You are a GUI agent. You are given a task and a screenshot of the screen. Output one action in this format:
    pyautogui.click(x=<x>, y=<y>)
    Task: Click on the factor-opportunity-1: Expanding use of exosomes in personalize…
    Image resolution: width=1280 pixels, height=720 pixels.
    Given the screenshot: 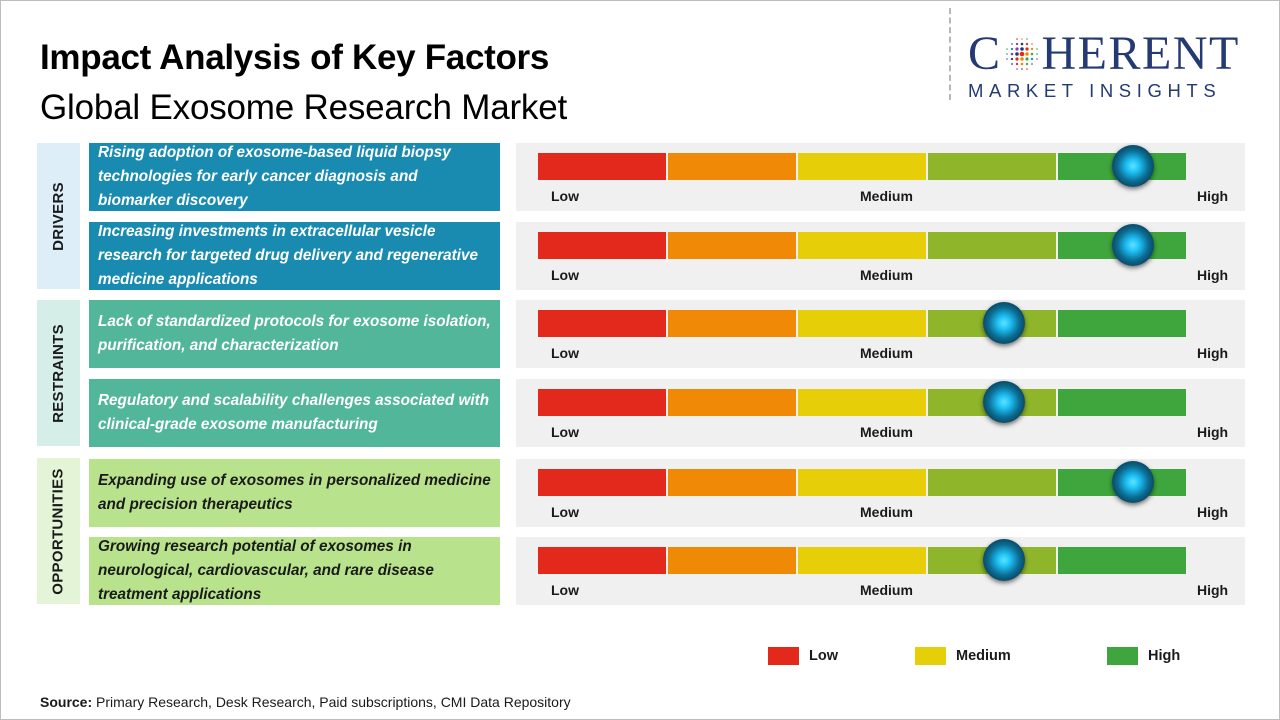 What is the action you would take?
    pyautogui.click(x=294, y=493)
    